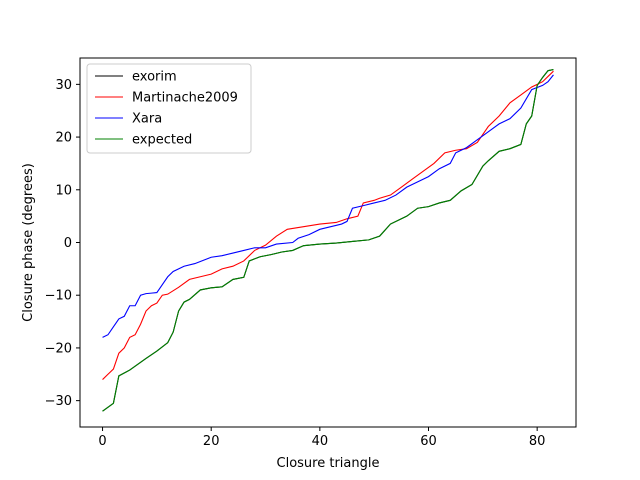 This screenshot has height=480, width=640. What do you see at coordinates (537, 441) in the screenshot?
I see `x-tick-label: 80` at bounding box center [537, 441].